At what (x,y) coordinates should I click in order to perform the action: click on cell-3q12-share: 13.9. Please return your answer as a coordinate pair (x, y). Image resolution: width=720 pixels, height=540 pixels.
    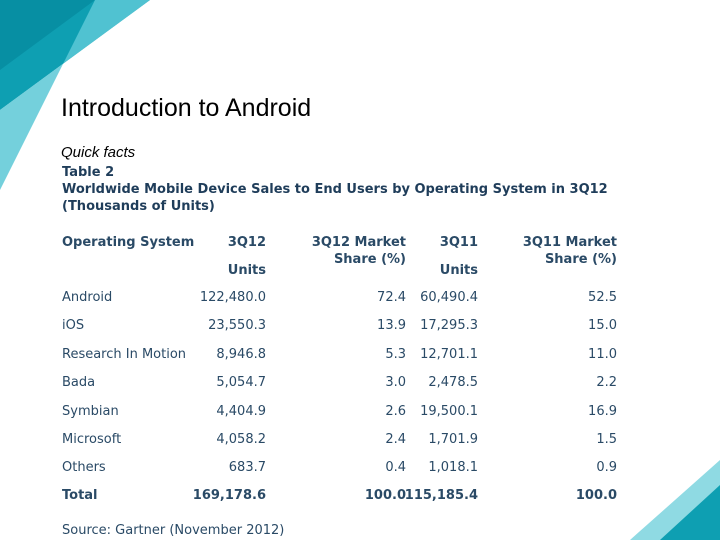
    Looking at the image, I should click on (391, 325).